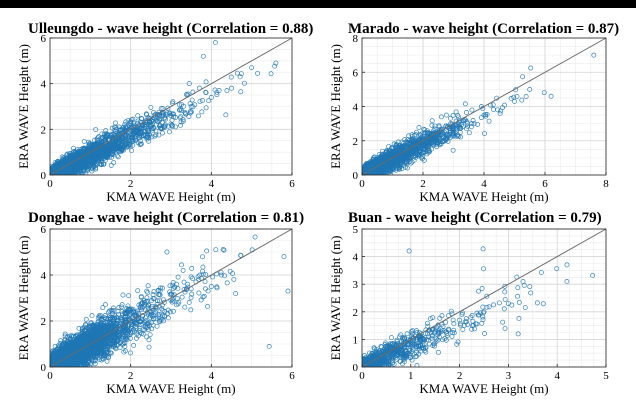  Describe the element at coordinates (44, 176) in the screenshot. I see `y-tick-label: 0` at that location.